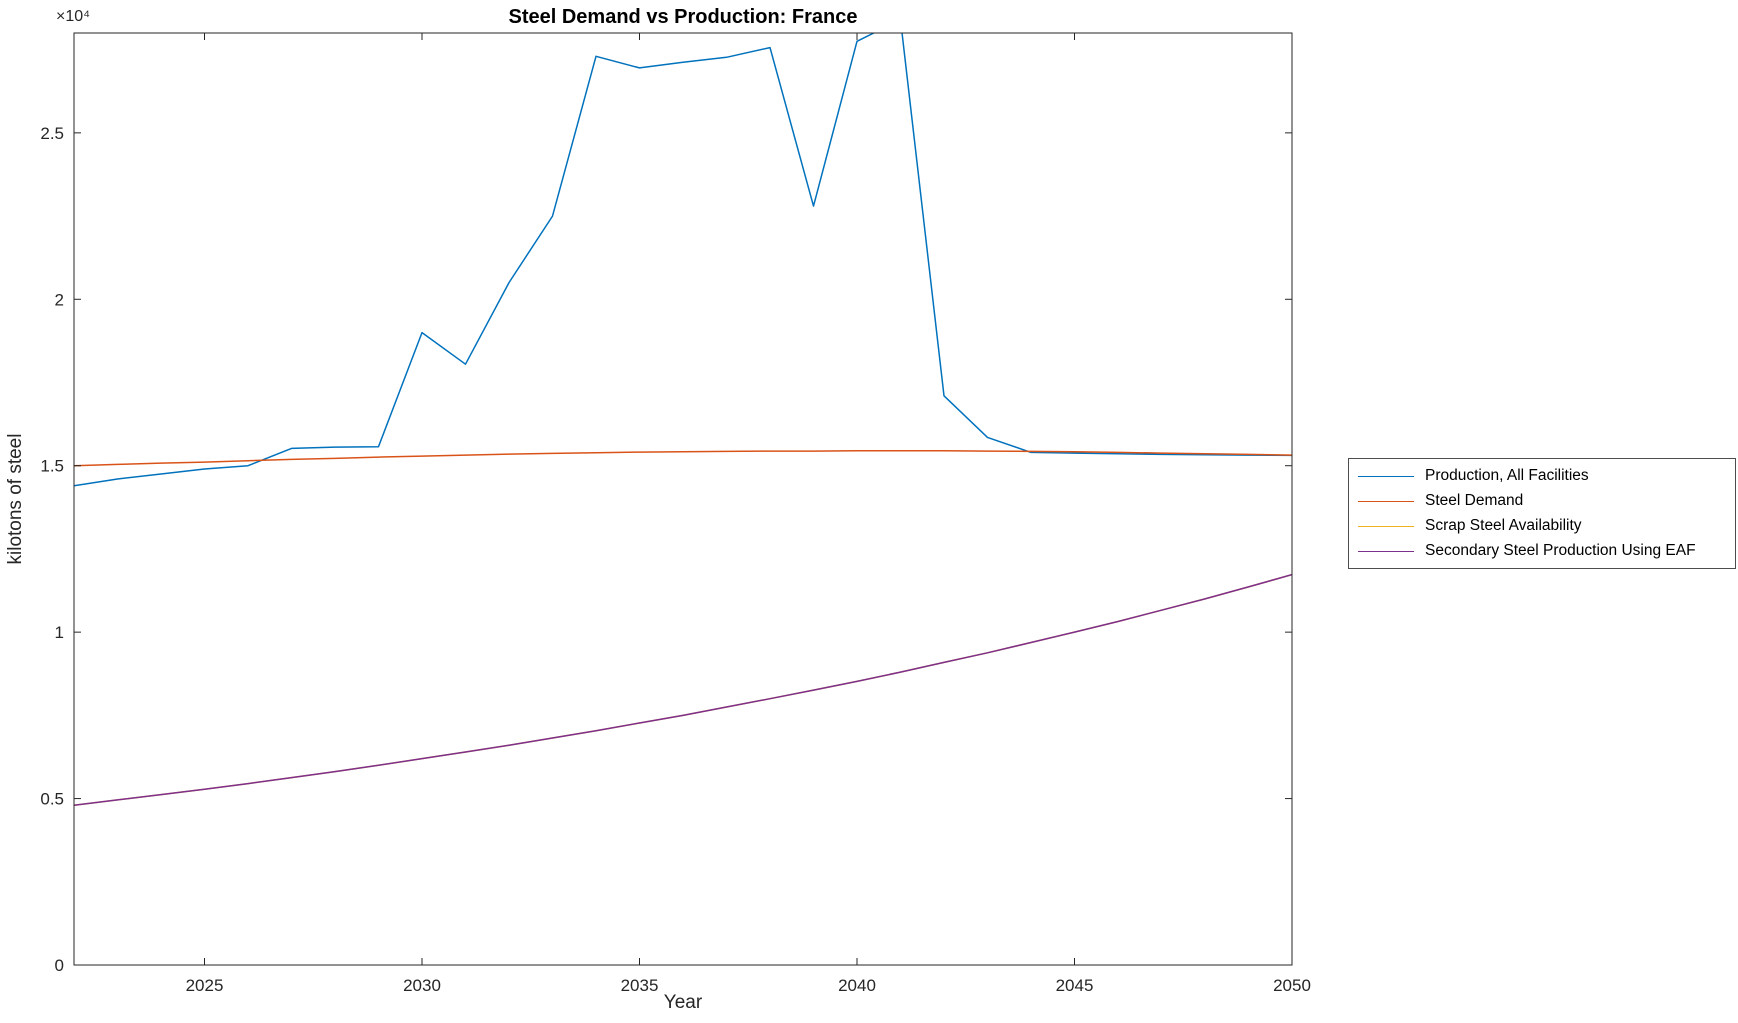 Image resolution: width=1738 pixels, height=1023 pixels. What do you see at coordinates (1503, 525) in the screenshot?
I see `legend-label: Scrap Steel Availability` at bounding box center [1503, 525].